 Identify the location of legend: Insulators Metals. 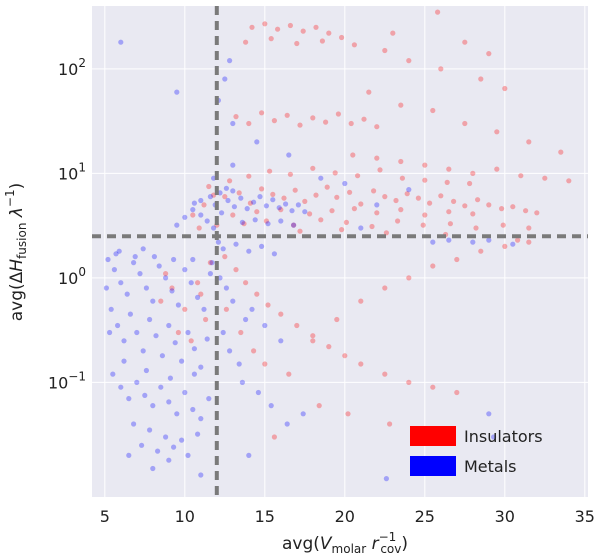
(476, 451).